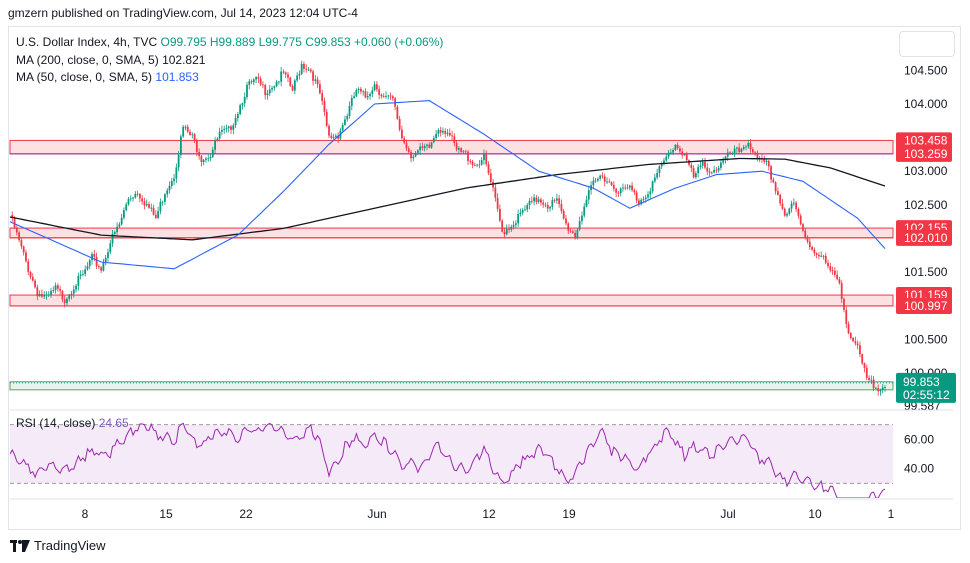 This screenshot has height=563, width=970. I want to click on last-price-countdown: 02:55:12, so click(926, 395).